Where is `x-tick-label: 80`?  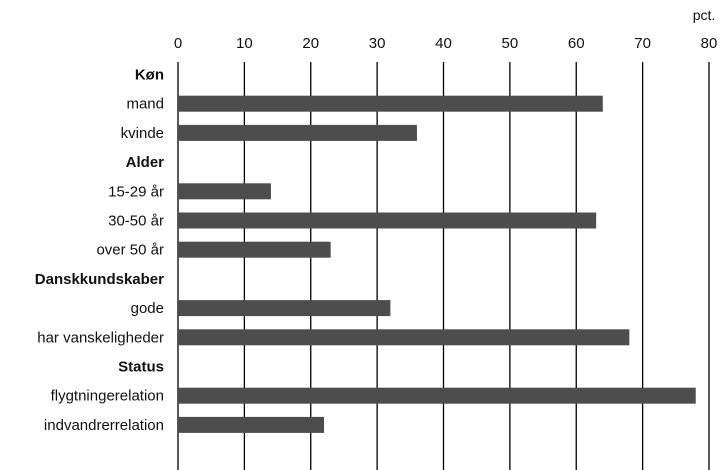
x-tick-label: 80 is located at coordinates (709, 43).